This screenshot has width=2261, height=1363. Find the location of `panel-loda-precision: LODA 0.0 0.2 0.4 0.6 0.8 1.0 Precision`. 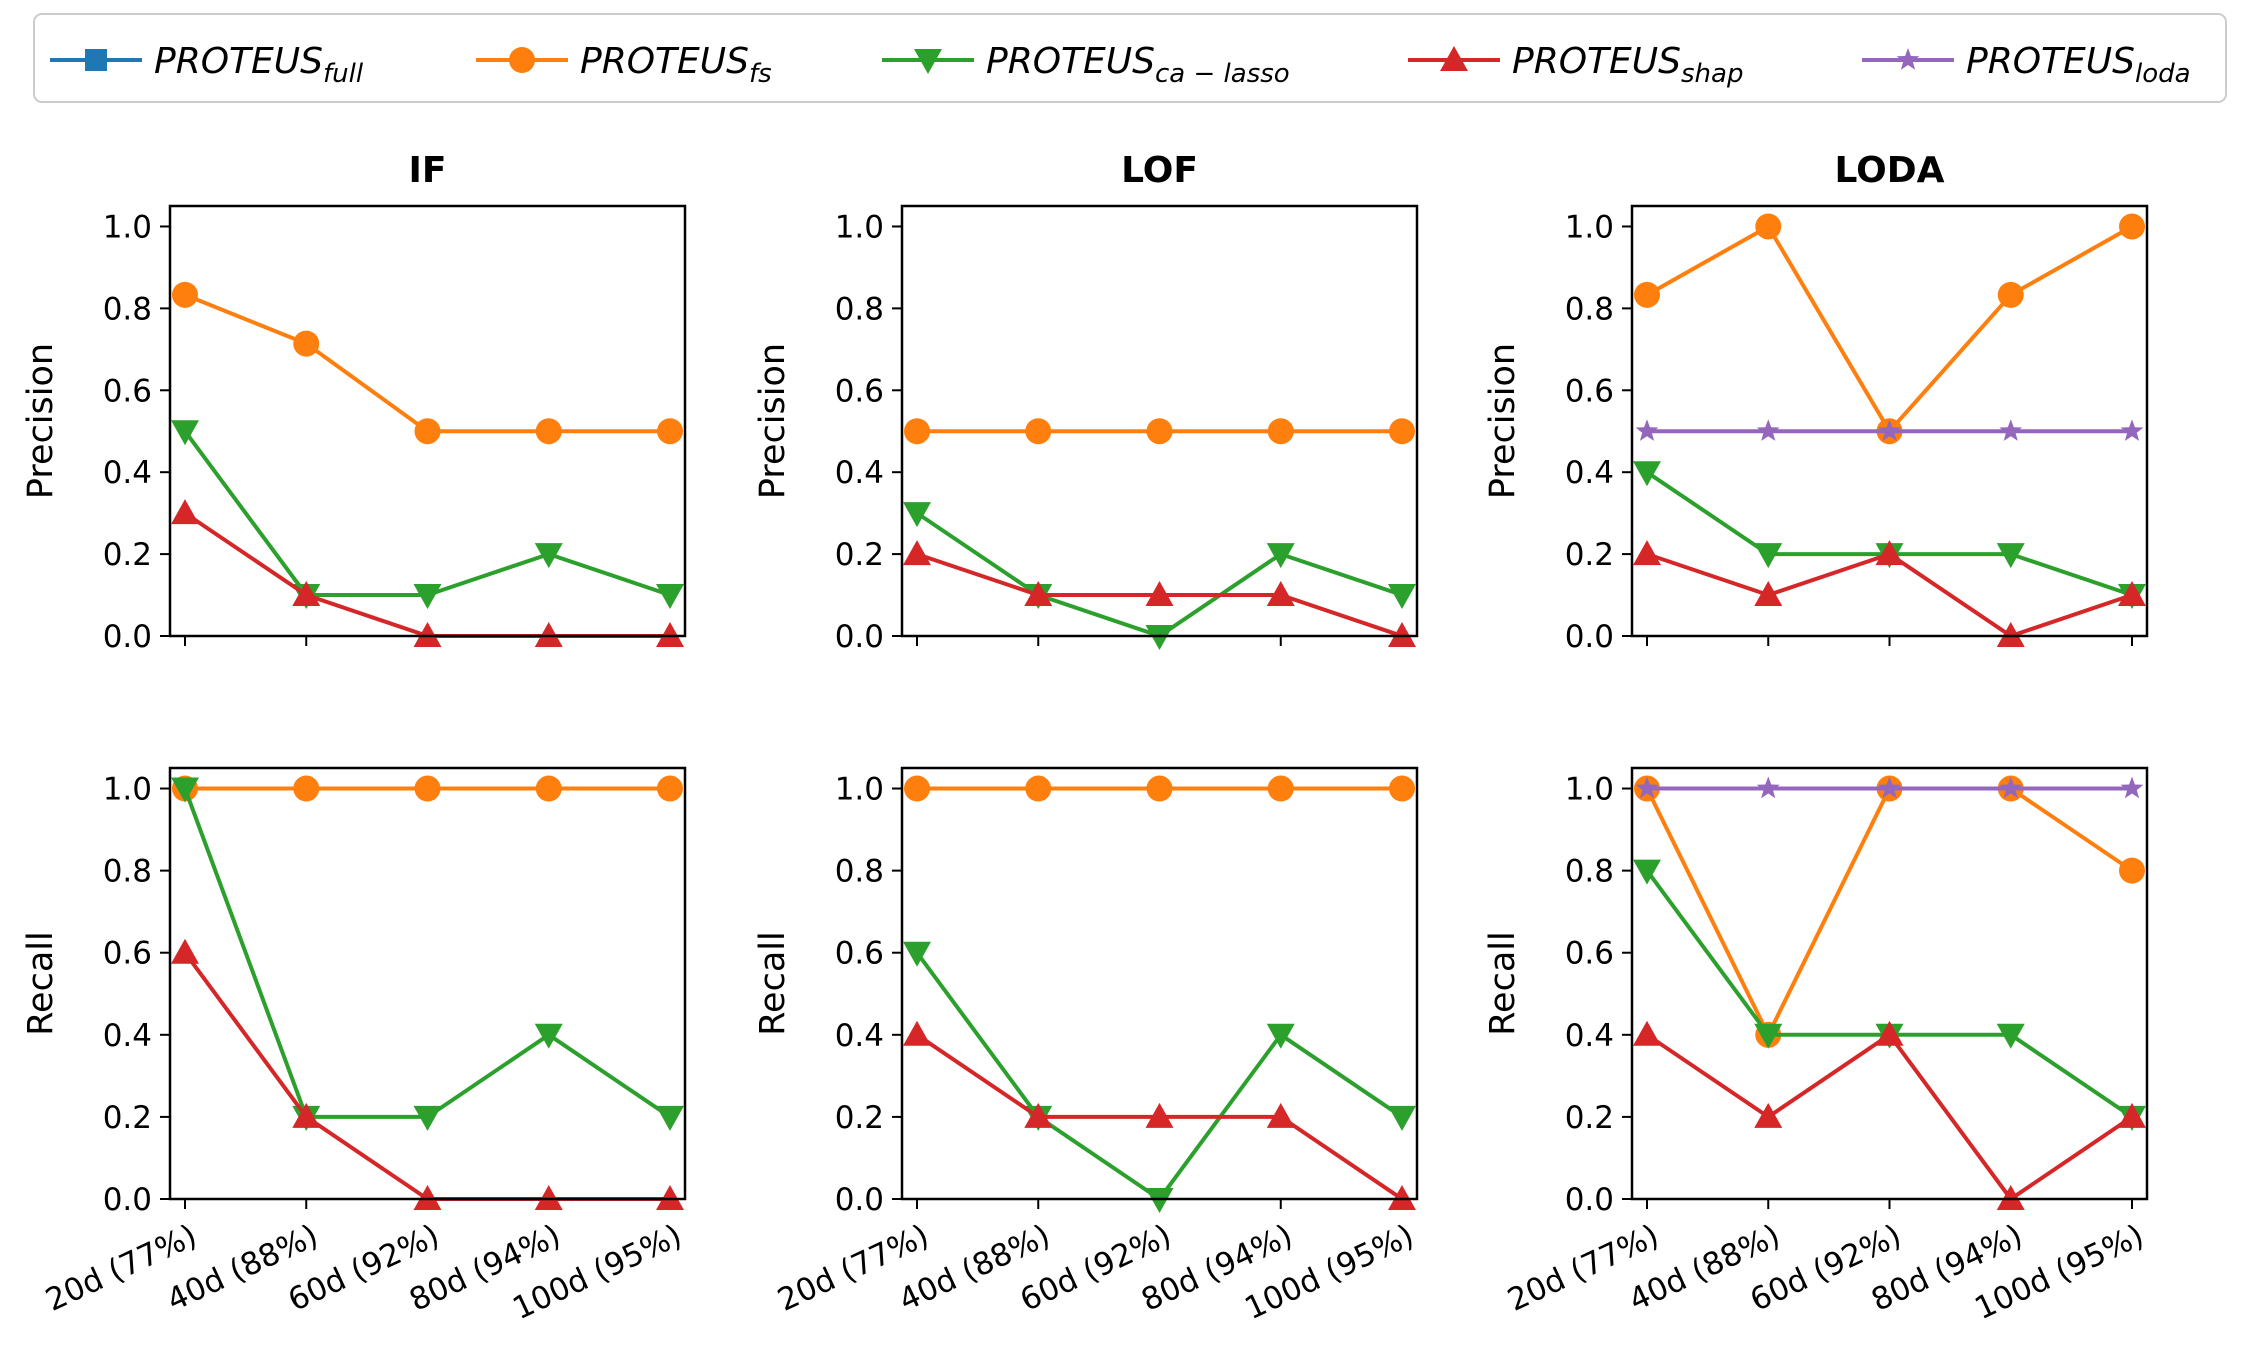

panel-loda-precision: LODA 0.0 0.2 0.4 0.6 0.8 1.0 Precision is located at coordinates (1816, 402).